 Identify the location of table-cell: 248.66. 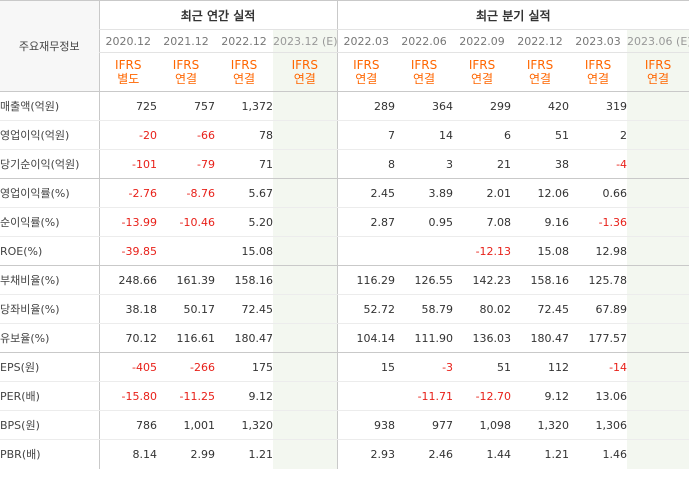
(127, 280).